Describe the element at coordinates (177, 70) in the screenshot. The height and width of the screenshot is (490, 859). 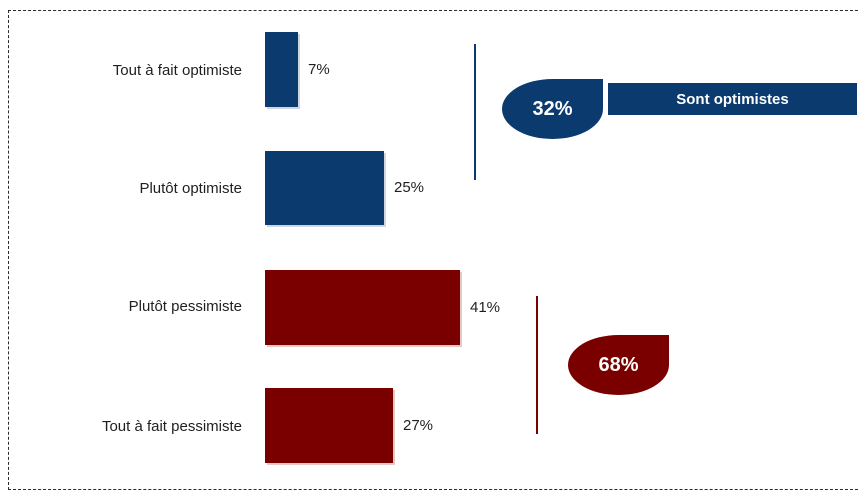
I see `category-label-tout-a-fait-optimiste: Tout à fait optimiste` at that location.